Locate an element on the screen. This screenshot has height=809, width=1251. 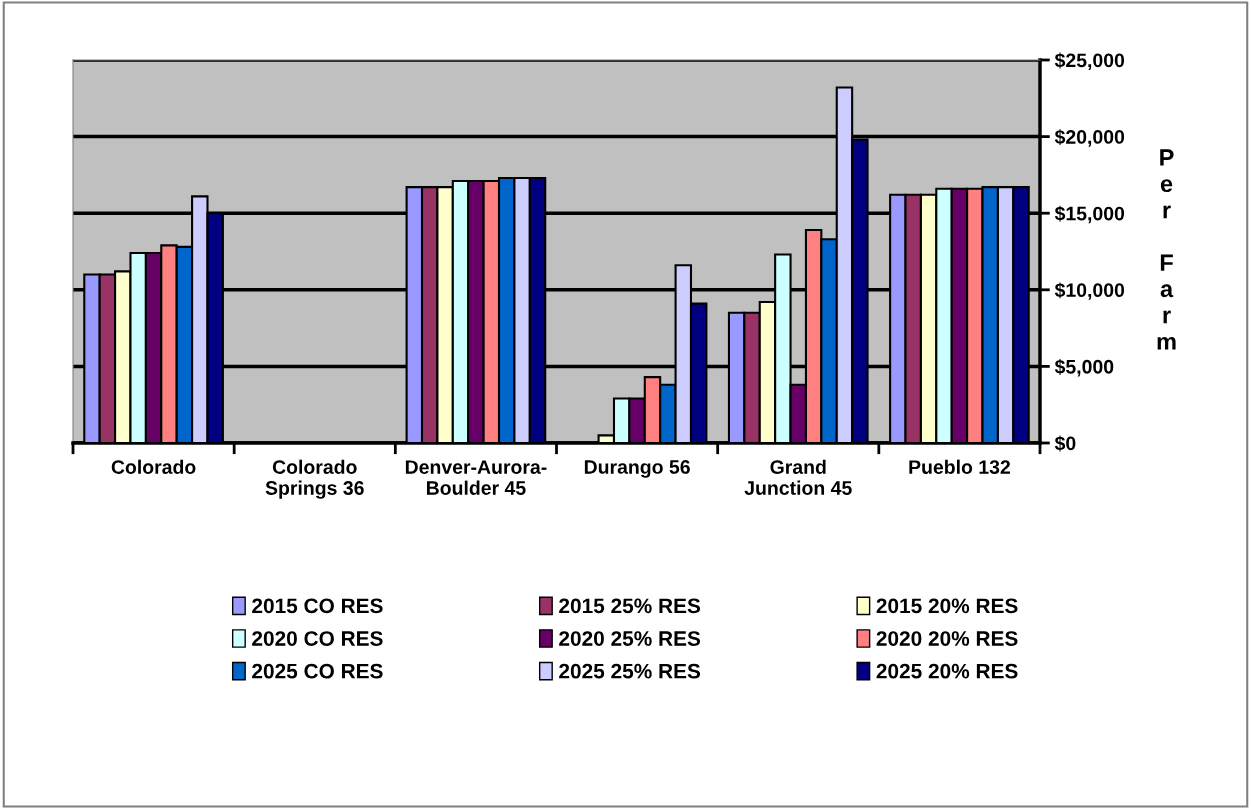
x-tick-label: Denver-Aurora- Boulder 45 is located at coordinates (476, 477).